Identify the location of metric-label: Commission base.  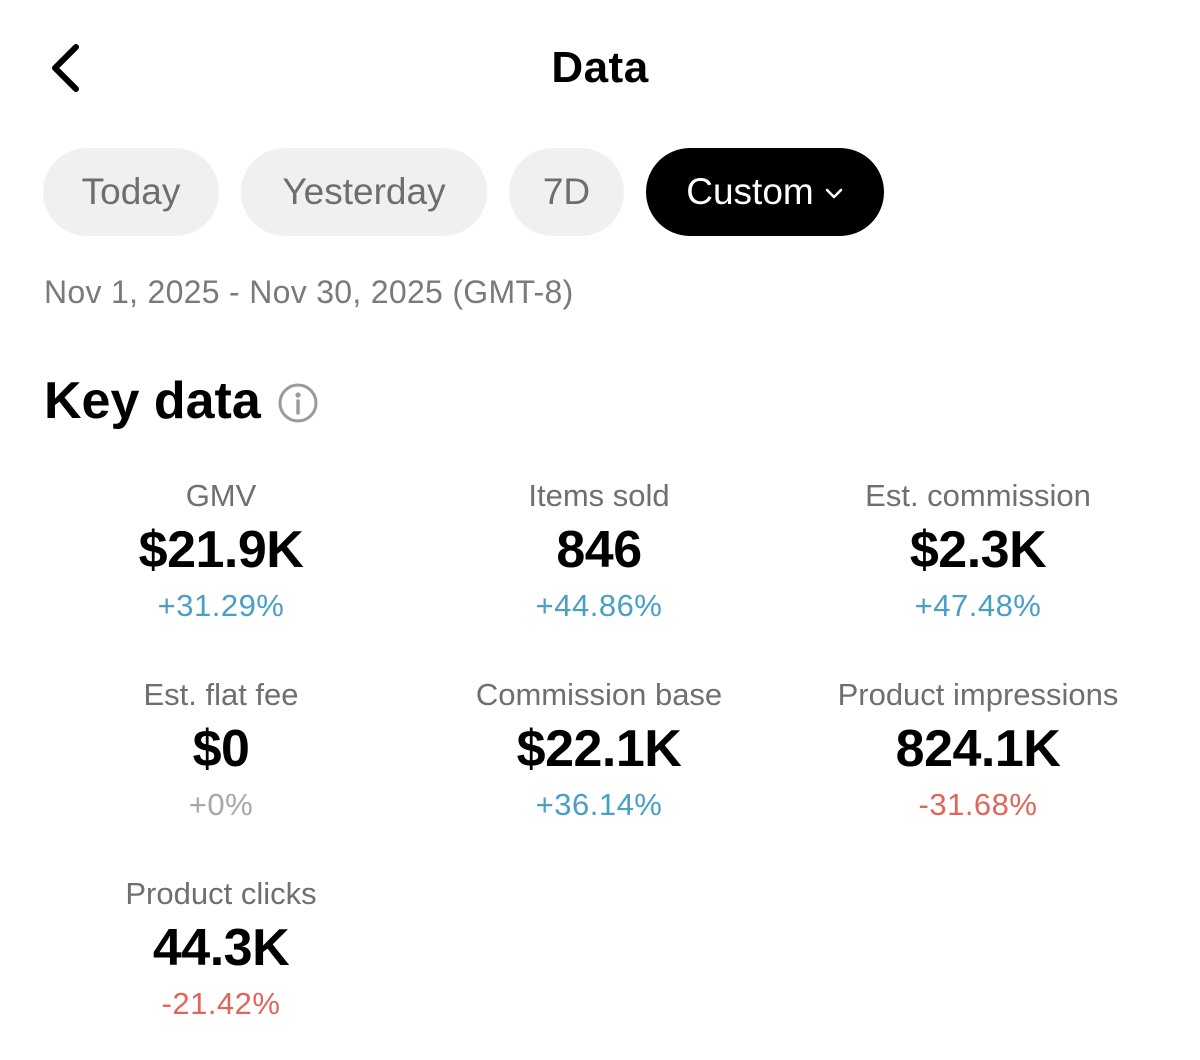
(599, 694).